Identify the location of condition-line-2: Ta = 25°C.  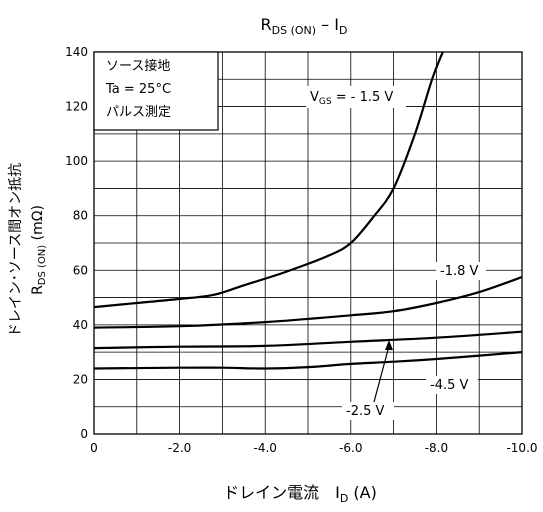
(138, 89).